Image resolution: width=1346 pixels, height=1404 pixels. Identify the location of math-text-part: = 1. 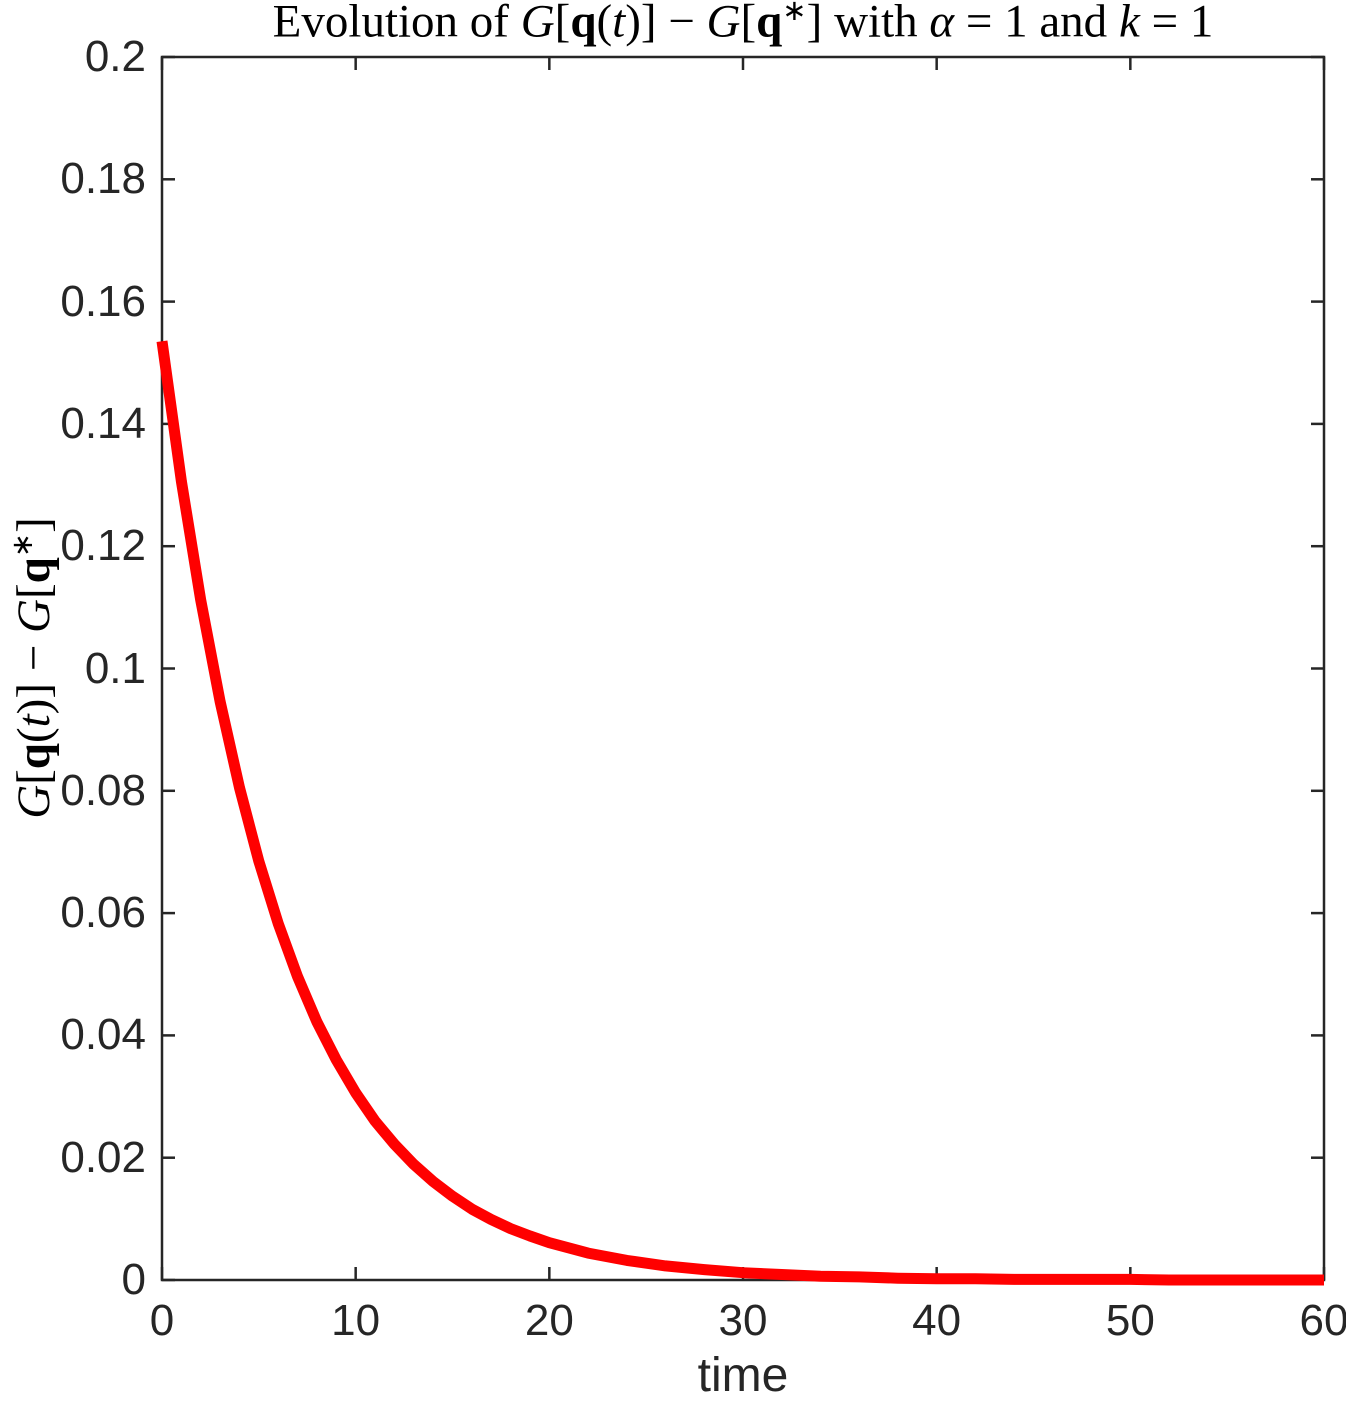
(1176, 24).